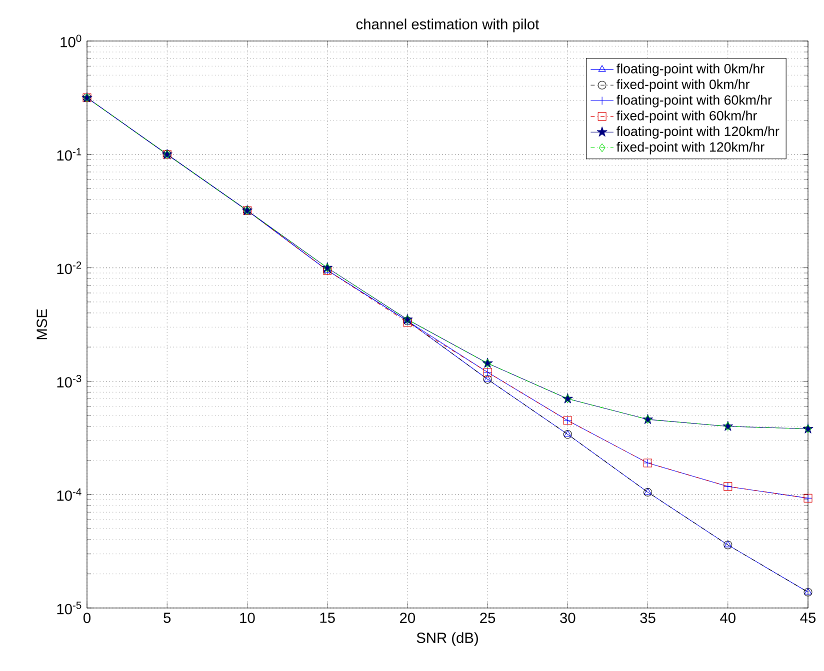 Image resolution: width=824 pixels, height=671 pixels. Describe the element at coordinates (408, 618) in the screenshot. I see `x-tick-label: 20` at that location.